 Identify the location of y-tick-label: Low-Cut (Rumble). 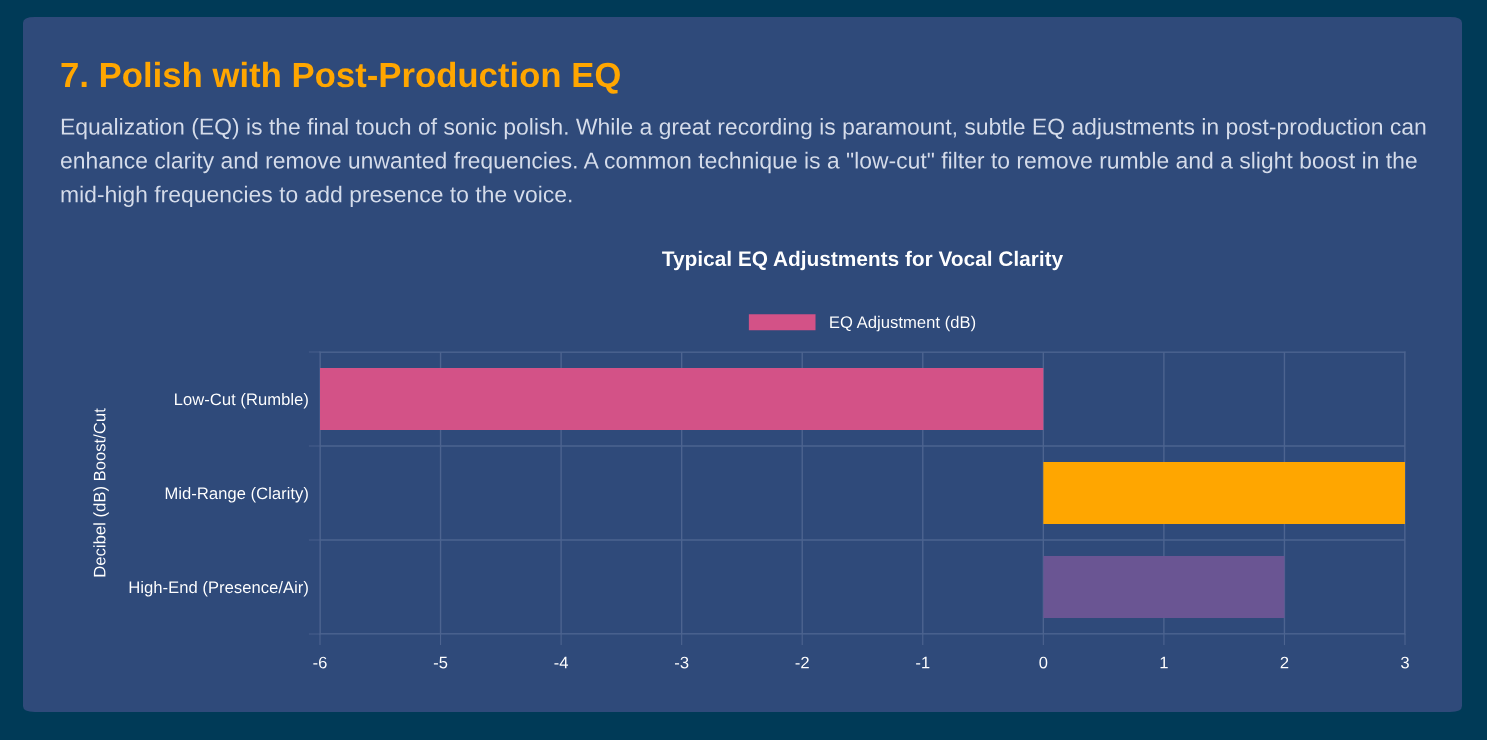
(241, 400).